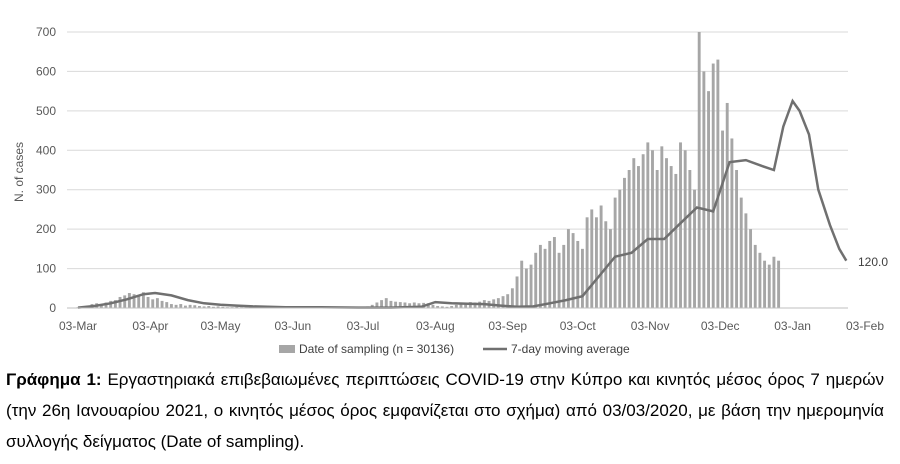  Describe the element at coordinates (46, 32) in the screenshot. I see `y-tick-label: 700` at that location.